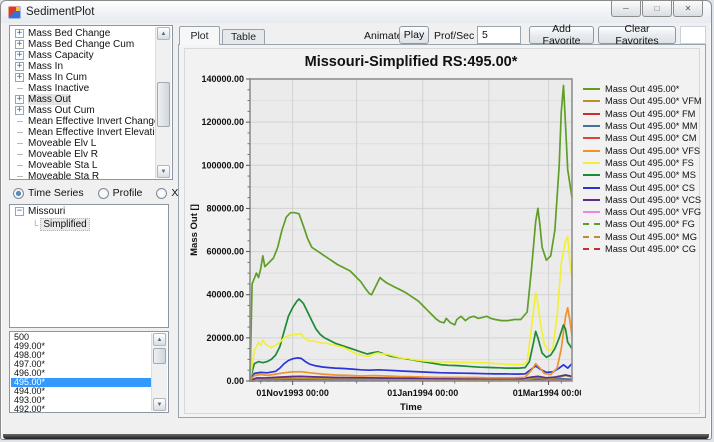  I want to click on variables-tree-scrollbar: ▲ ▼, so click(163, 102).